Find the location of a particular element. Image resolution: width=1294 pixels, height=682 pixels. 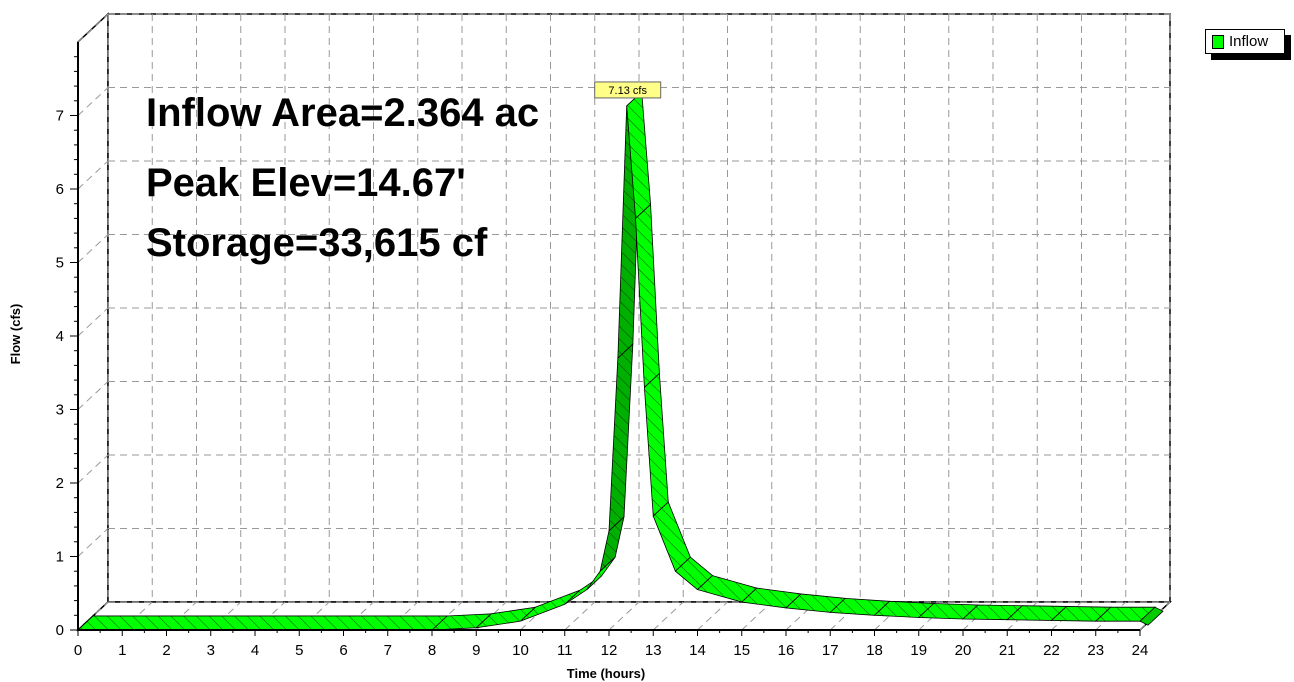

x-tick-label: 19 is located at coordinates (918, 650).